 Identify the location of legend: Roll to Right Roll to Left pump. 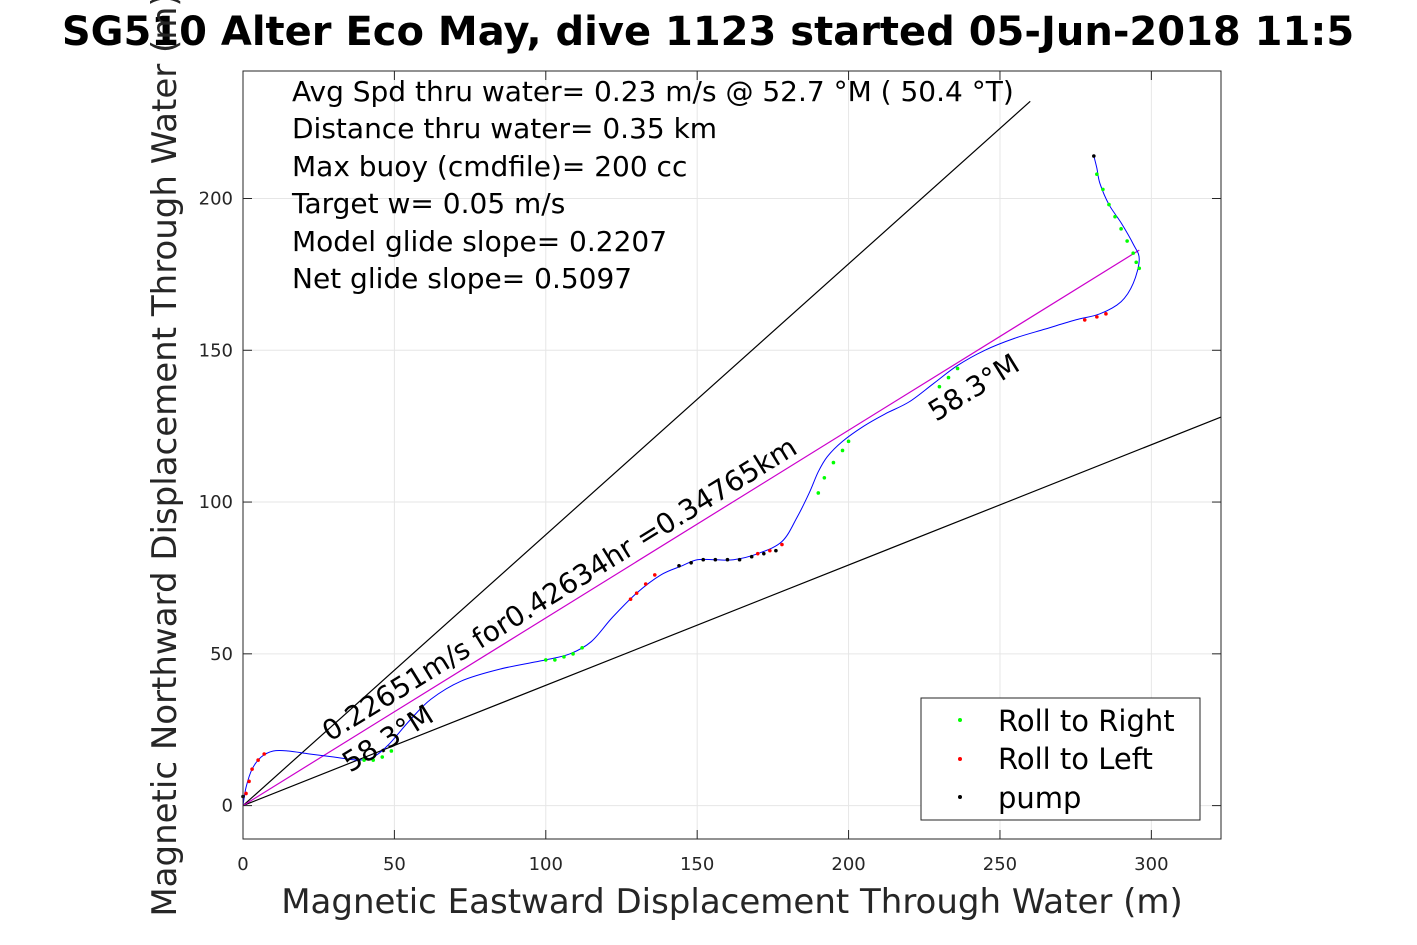
(1060, 759).